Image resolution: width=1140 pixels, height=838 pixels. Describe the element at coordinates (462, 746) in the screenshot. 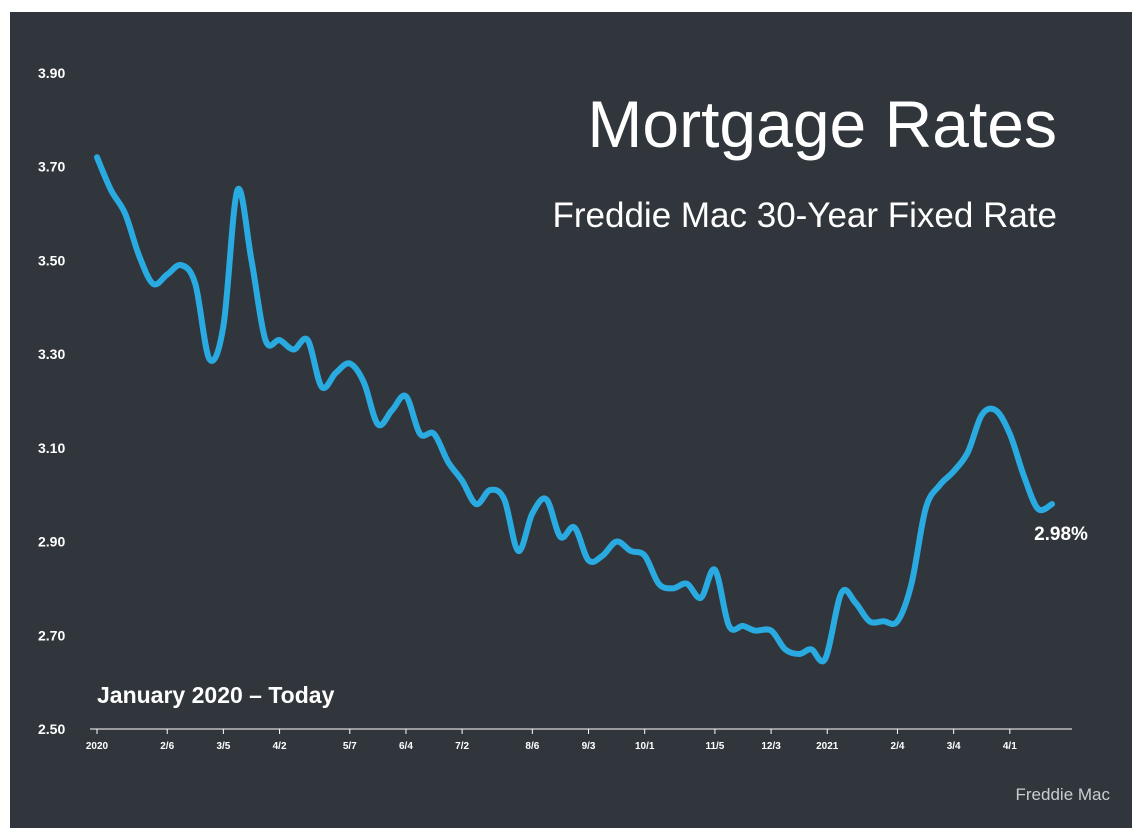

I see `x-tick-label: 7/2` at that location.